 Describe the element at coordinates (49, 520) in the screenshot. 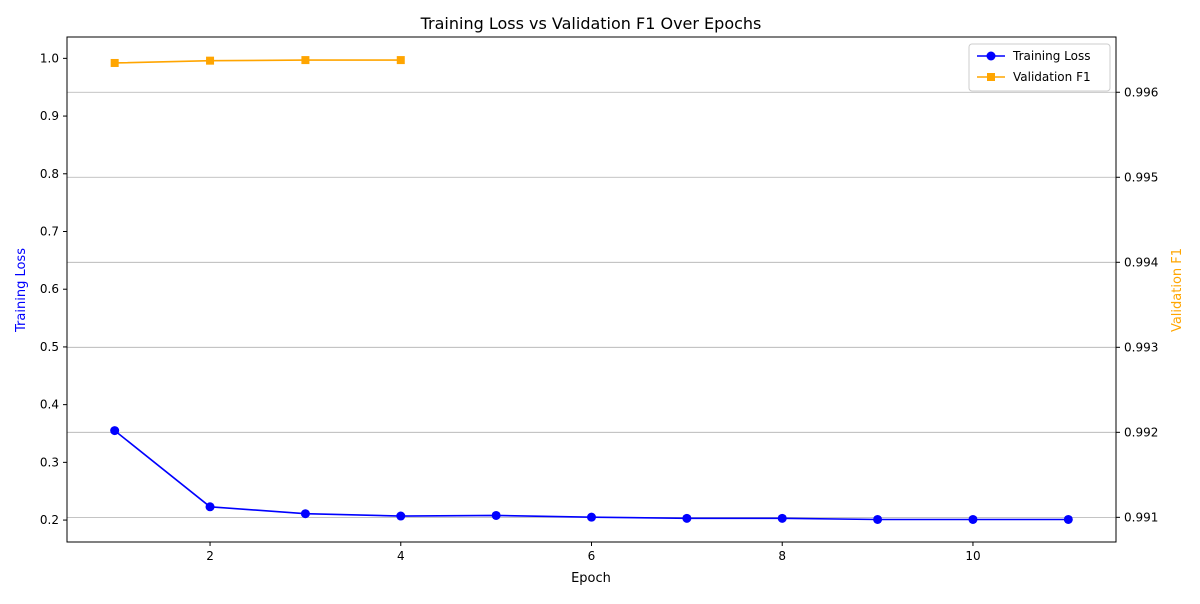

I see `y-left-tick-label: 0.2` at that location.